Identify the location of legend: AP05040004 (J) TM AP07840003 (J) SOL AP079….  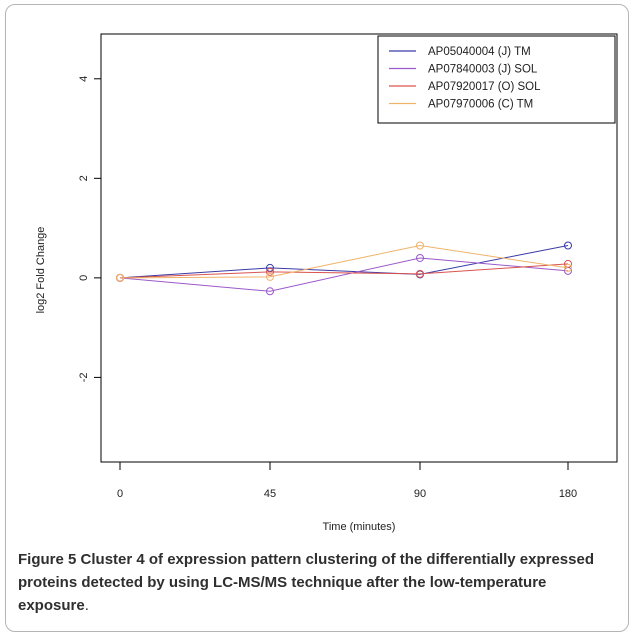
(496, 79).